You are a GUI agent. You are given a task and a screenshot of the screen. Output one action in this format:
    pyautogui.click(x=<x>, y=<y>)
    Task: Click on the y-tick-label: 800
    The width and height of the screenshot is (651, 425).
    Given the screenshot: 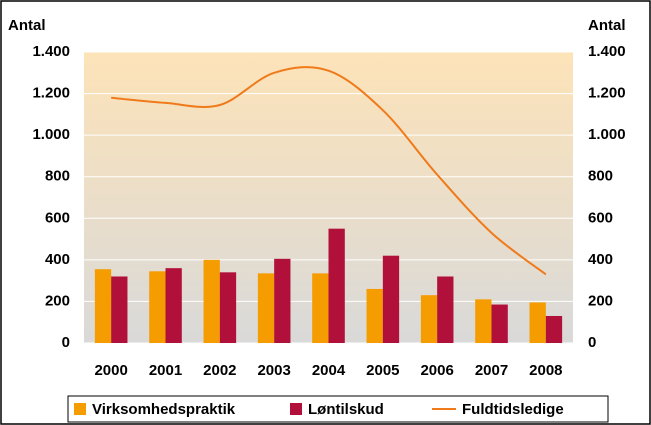 What is the action you would take?
    pyautogui.click(x=57, y=176)
    